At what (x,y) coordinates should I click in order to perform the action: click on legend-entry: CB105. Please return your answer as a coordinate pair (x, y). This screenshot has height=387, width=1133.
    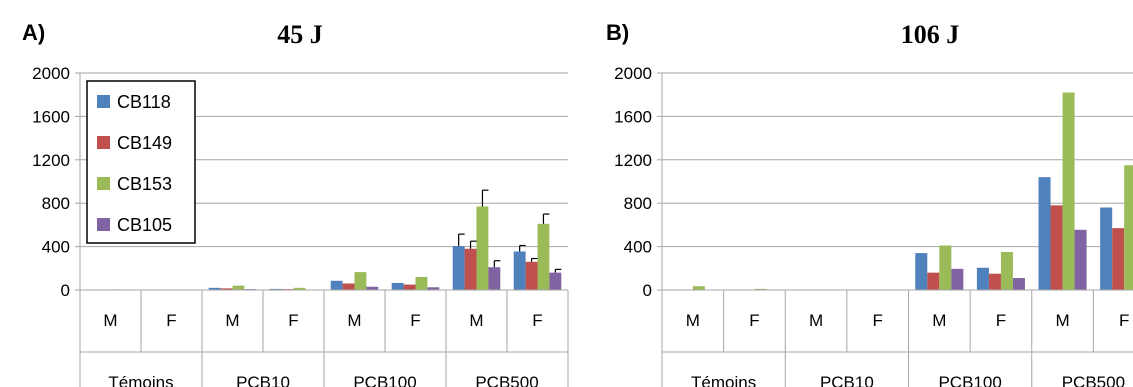
    Looking at the image, I should click on (144, 225).